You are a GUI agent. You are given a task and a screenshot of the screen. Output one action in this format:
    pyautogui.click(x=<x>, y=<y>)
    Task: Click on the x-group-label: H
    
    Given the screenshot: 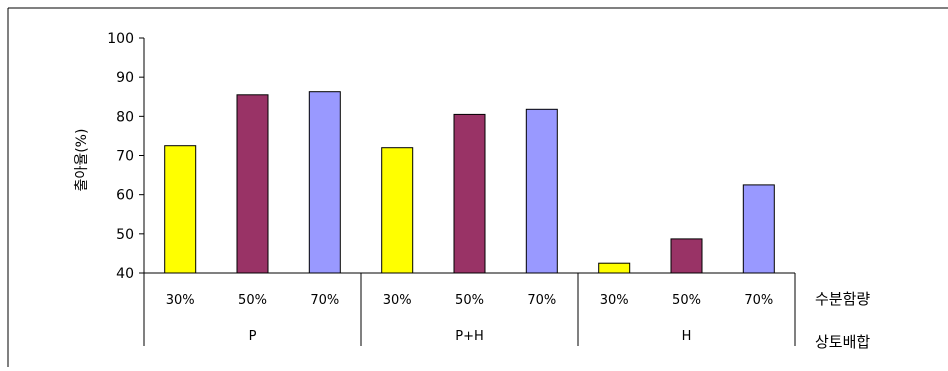 What is the action you would take?
    pyautogui.click(x=687, y=336)
    